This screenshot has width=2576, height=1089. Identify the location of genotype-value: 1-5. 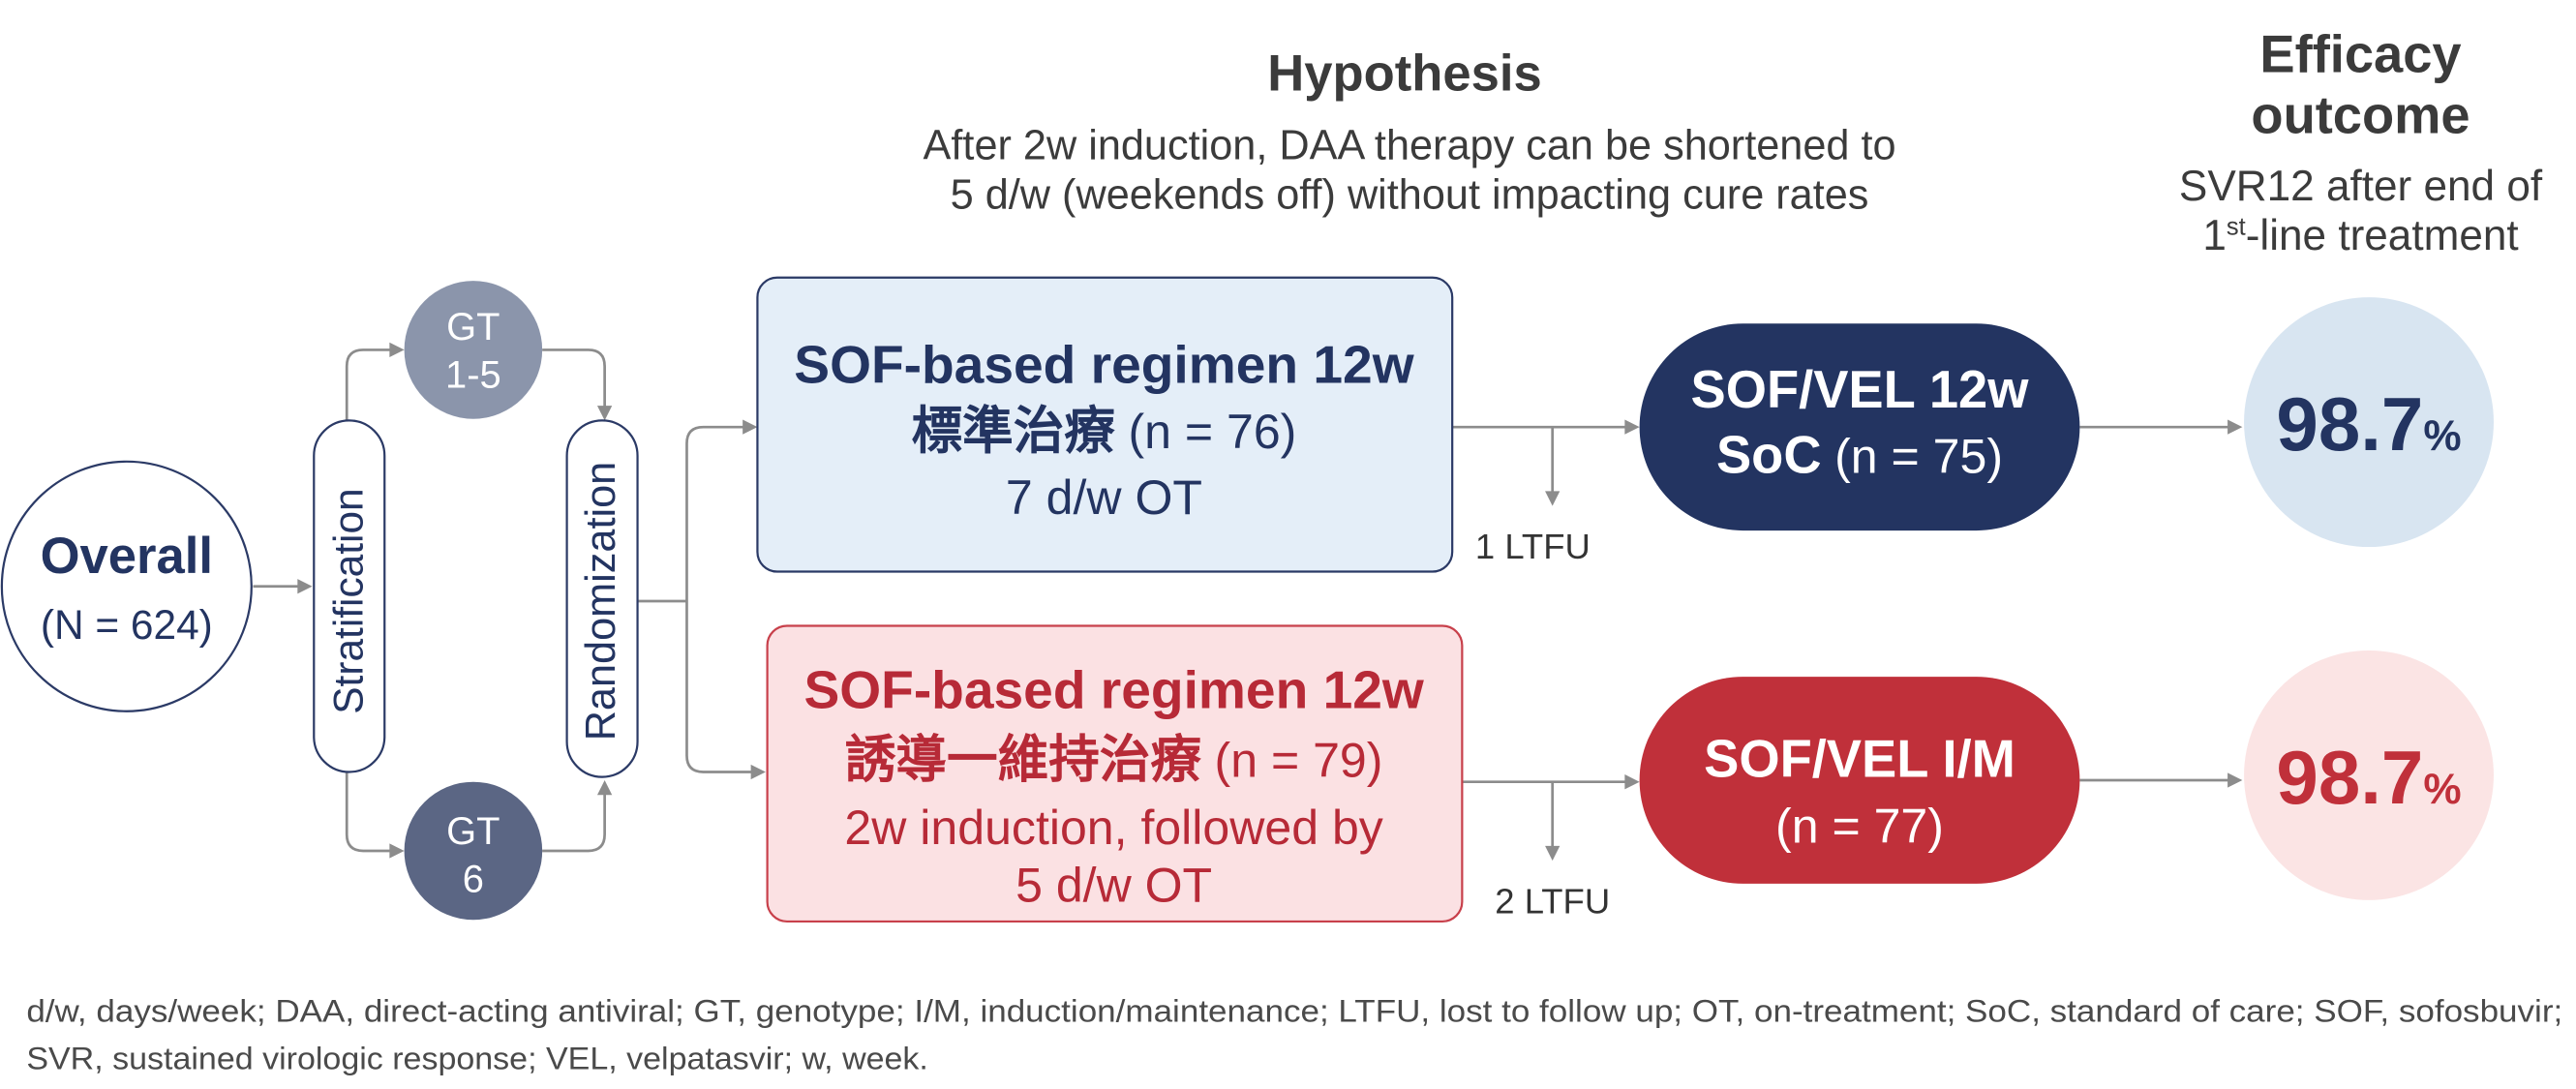
(473, 374).